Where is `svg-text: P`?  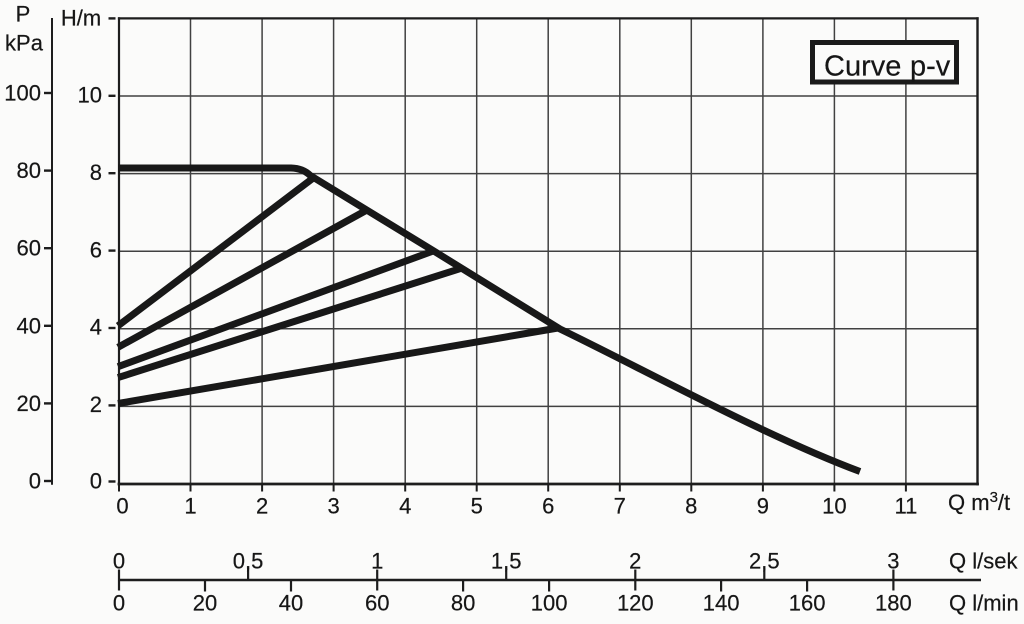 svg-text: P is located at coordinates (23, 14).